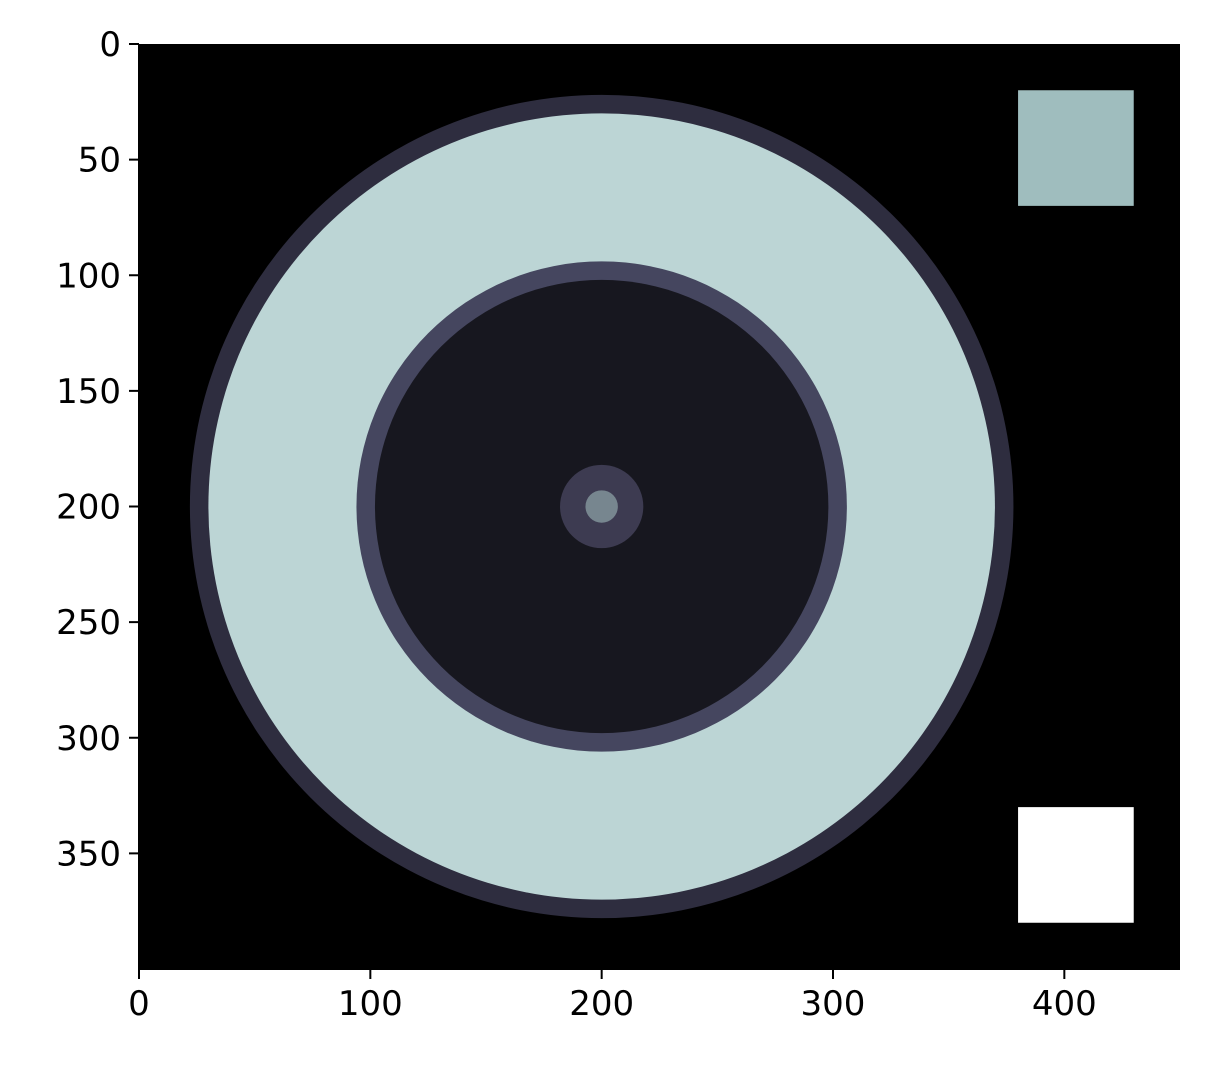  Describe the element at coordinates (601, 1004) in the screenshot. I see `x-tick-label: 200` at that location.